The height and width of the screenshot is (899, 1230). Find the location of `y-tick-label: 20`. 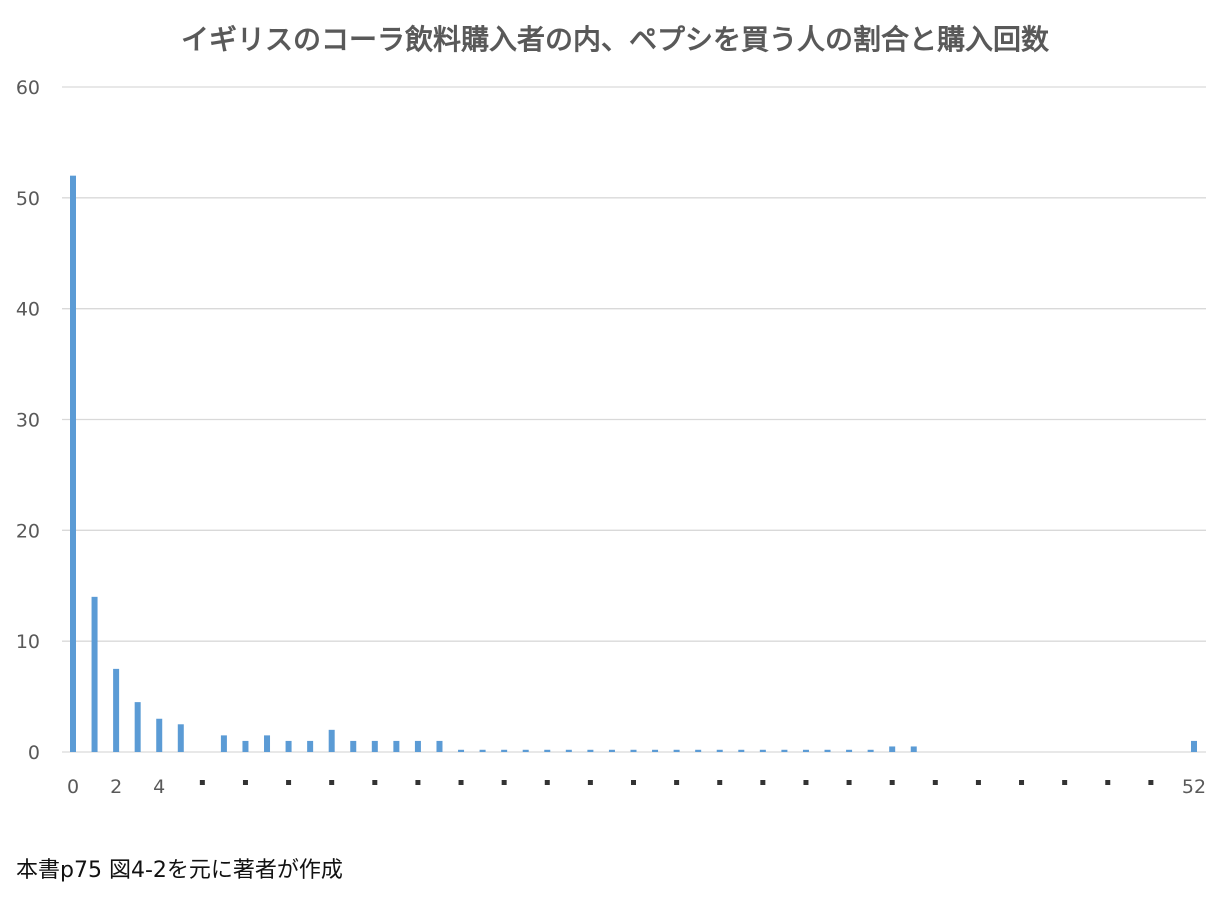

y-tick-label: 20 is located at coordinates (28, 531).